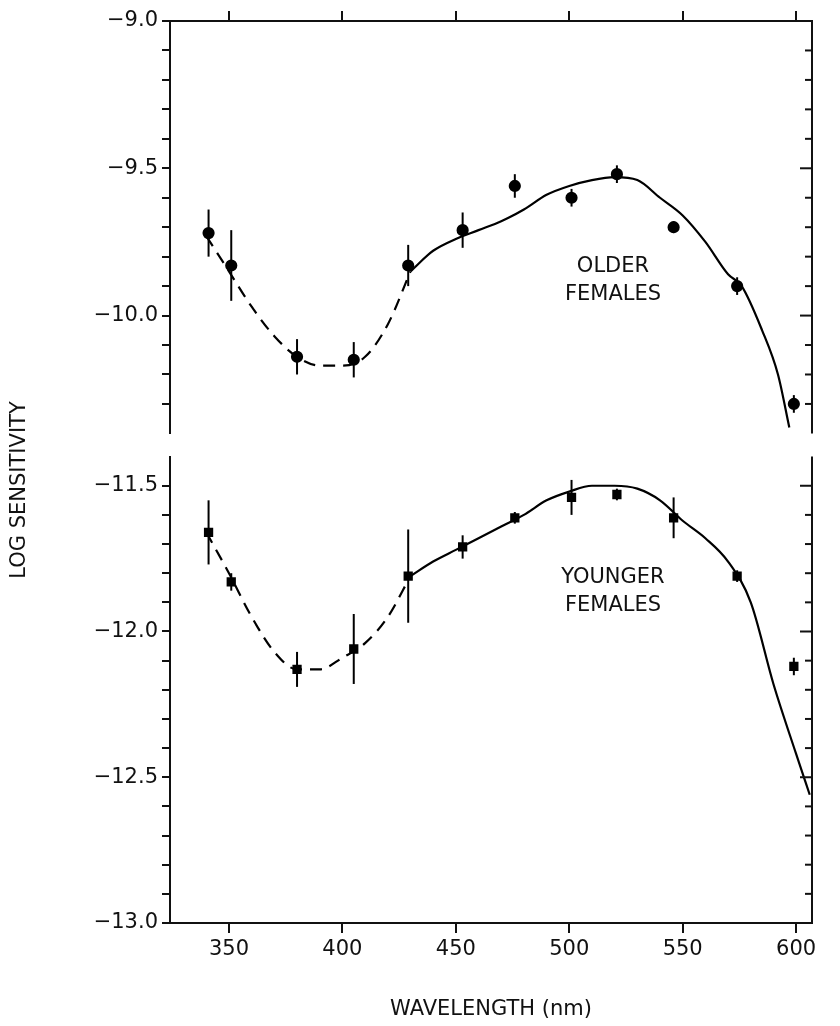 This screenshot has width=840, height=1026. I want to click on y-tick-label: −13.0, so click(125, 921).